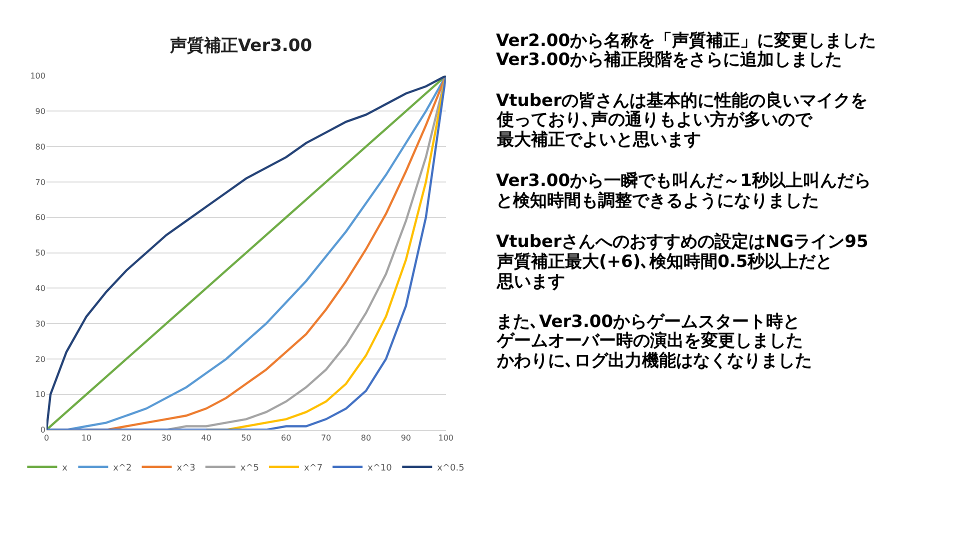 This screenshot has width=960, height=540. What do you see at coordinates (40, 395) in the screenshot?
I see `y-tick-label: 10` at bounding box center [40, 395].